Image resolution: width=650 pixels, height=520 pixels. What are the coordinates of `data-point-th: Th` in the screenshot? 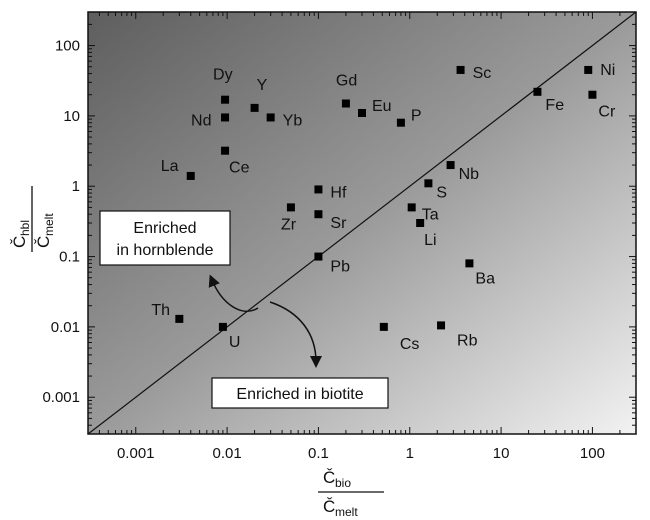 It's located at (167, 312).